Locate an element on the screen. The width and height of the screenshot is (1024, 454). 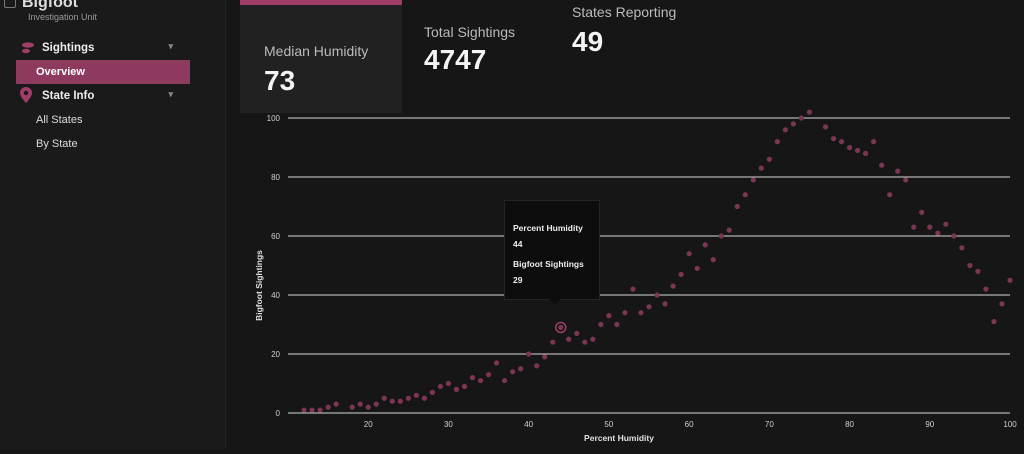
kpi-value: 4747 is located at coordinates (455, 59).